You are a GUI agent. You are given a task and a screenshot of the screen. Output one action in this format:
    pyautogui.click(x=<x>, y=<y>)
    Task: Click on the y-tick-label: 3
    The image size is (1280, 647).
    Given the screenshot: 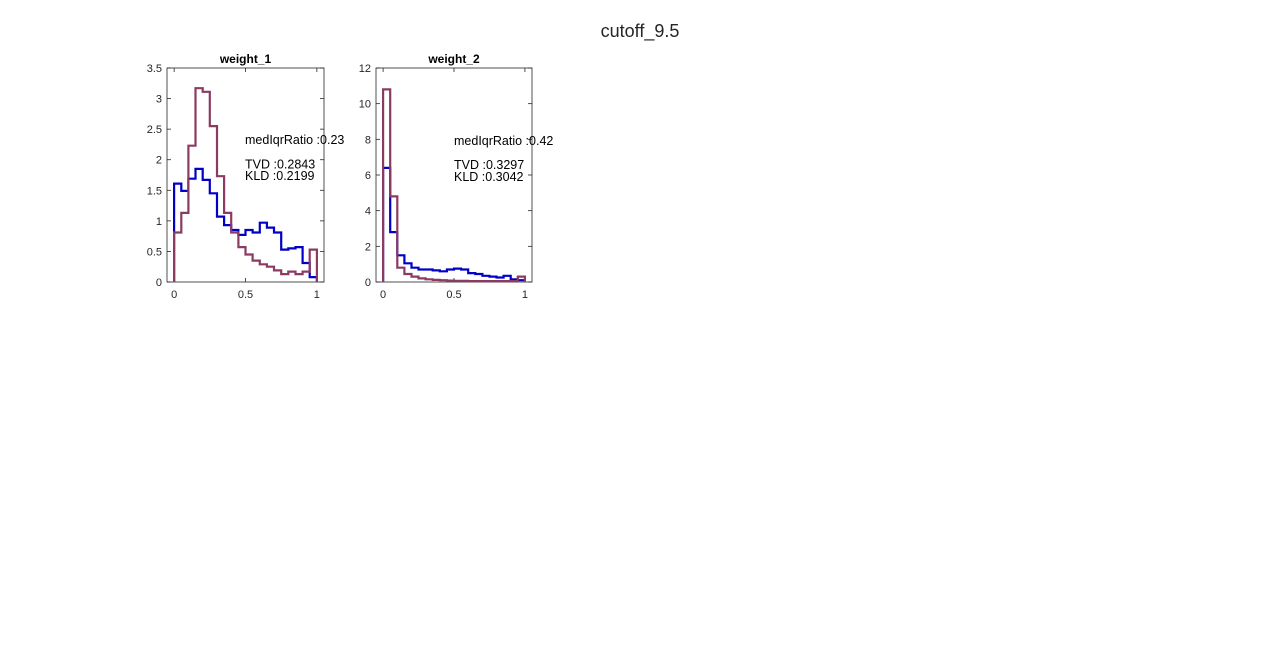 What is the action you would take?
    pyautogui.click(x=159, y=100)
    